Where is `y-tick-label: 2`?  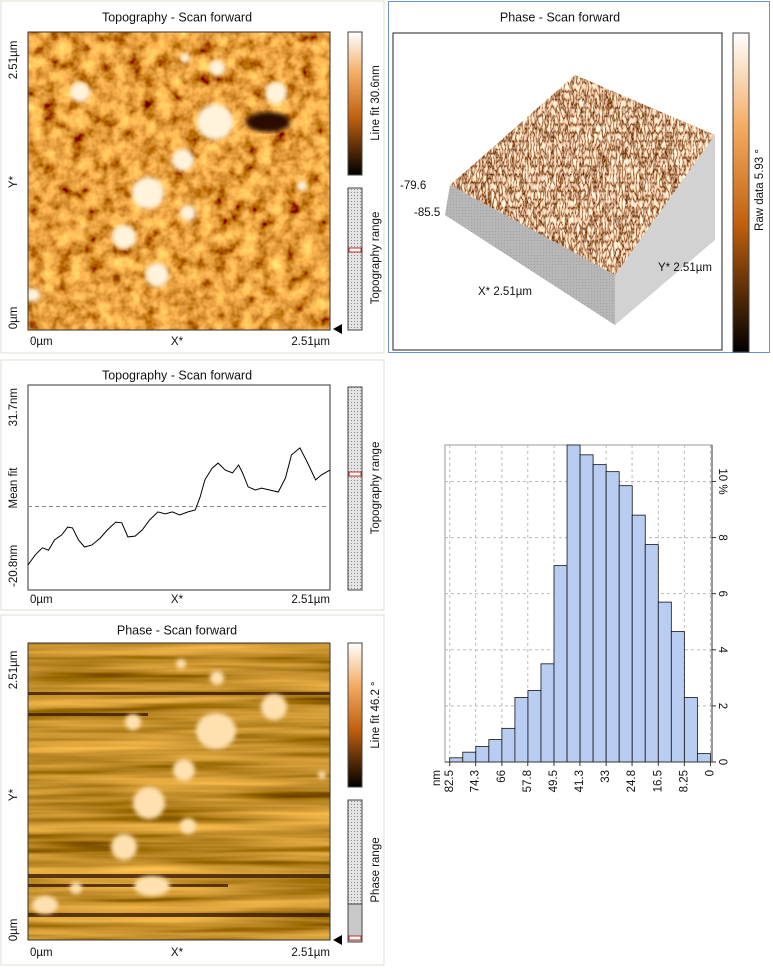 y-tick-label: 2 is located at coordinates (722, 706).